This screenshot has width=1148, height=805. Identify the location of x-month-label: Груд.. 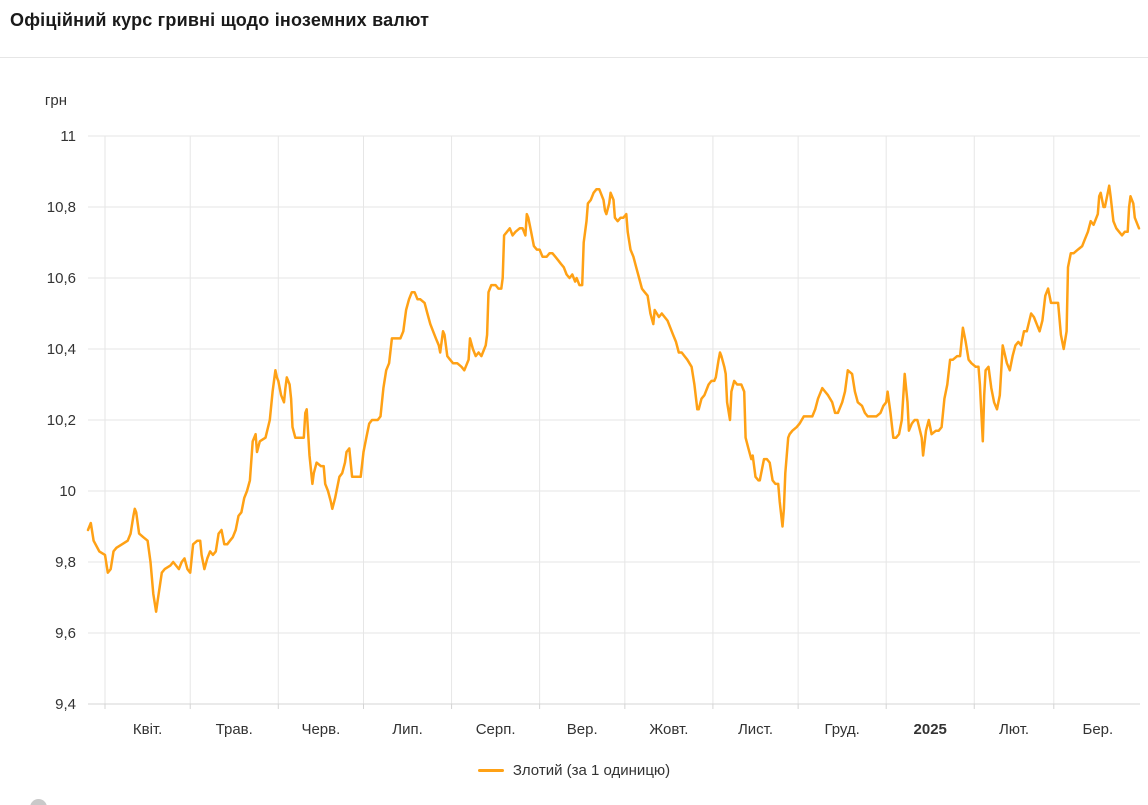
(841, 729).